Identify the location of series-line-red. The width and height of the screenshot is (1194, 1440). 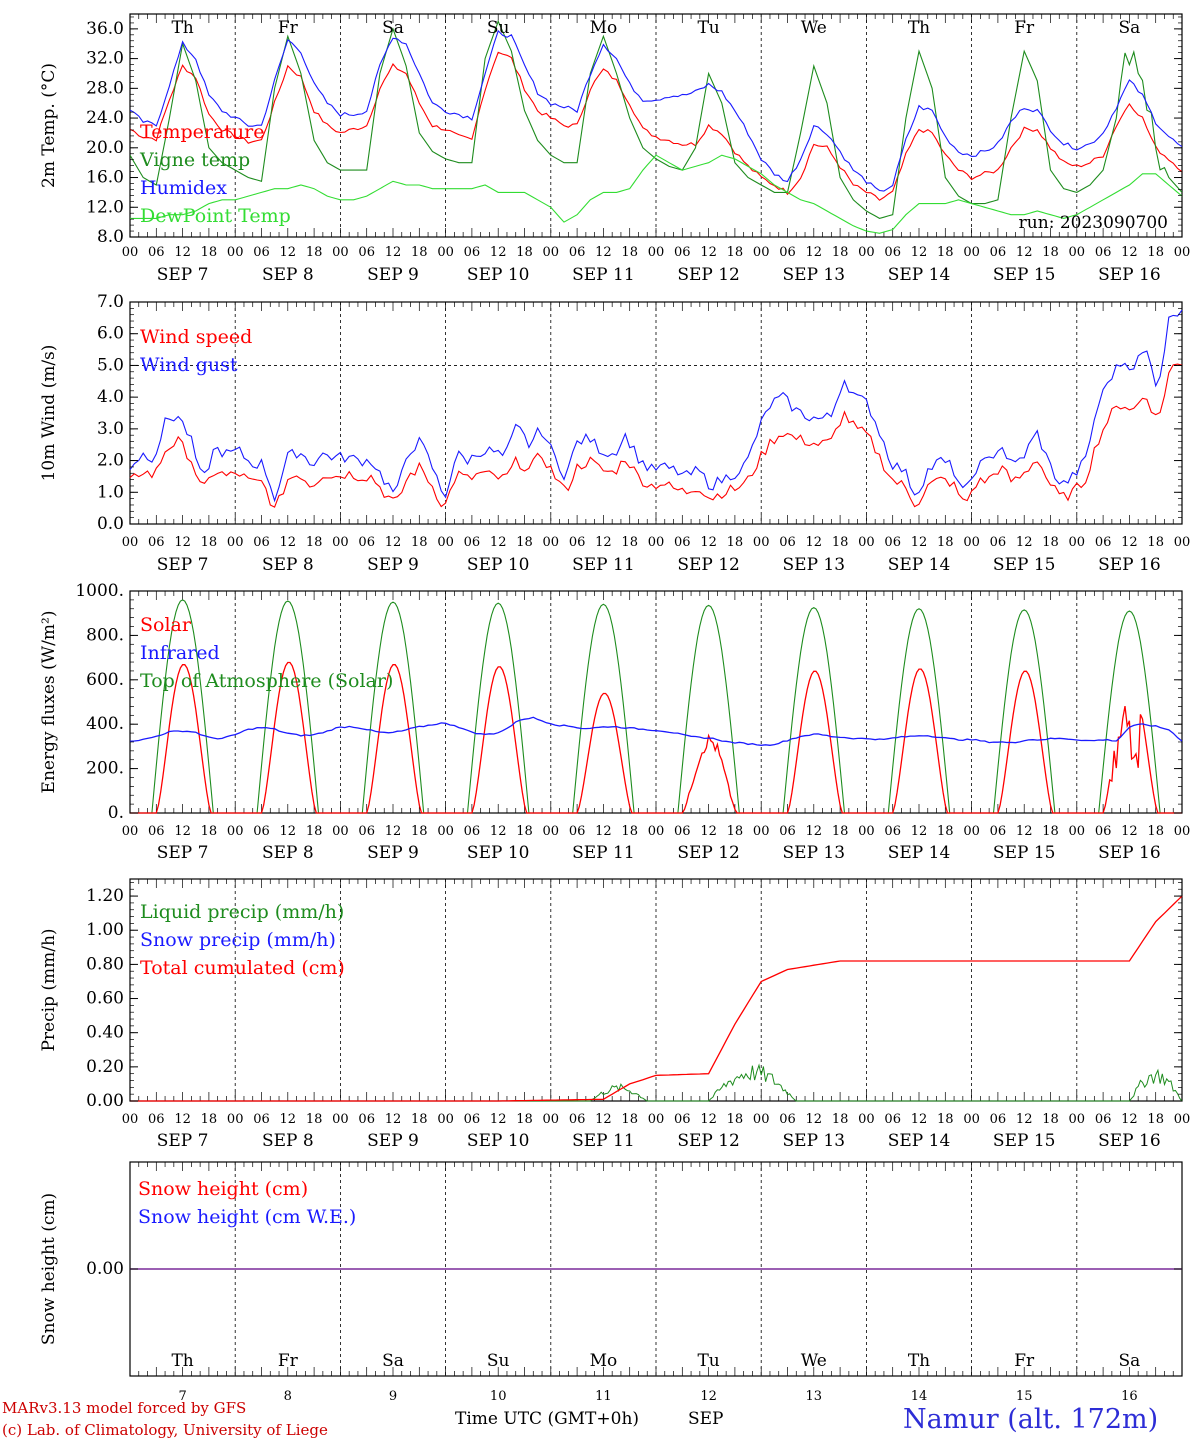
(656, 126).